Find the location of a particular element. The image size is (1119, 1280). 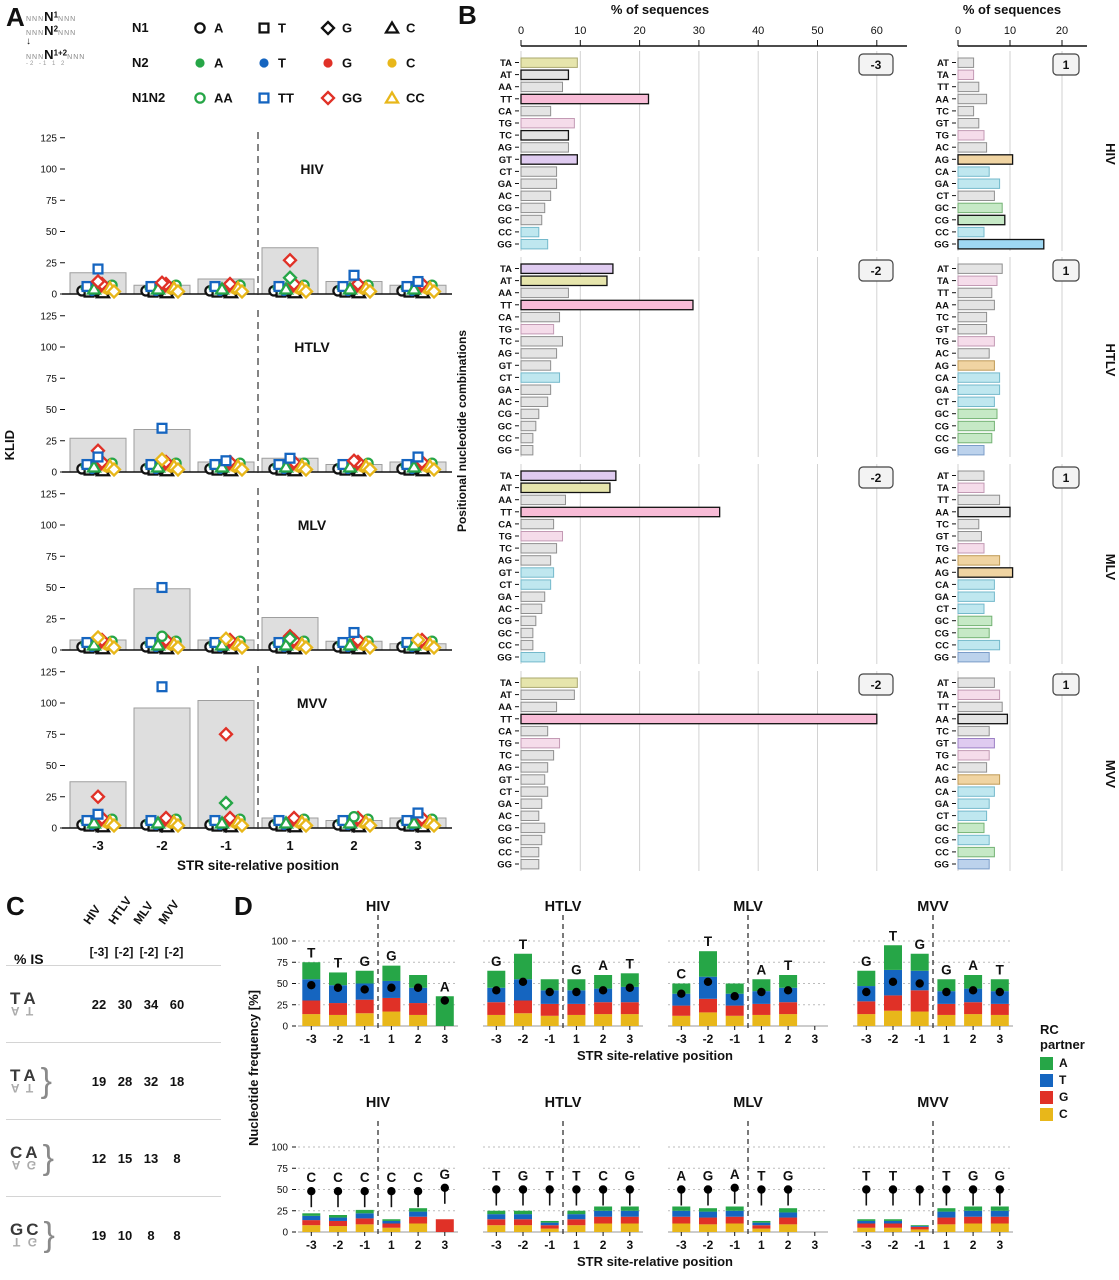

legend-G-icon is located at coordinates (328, 63).